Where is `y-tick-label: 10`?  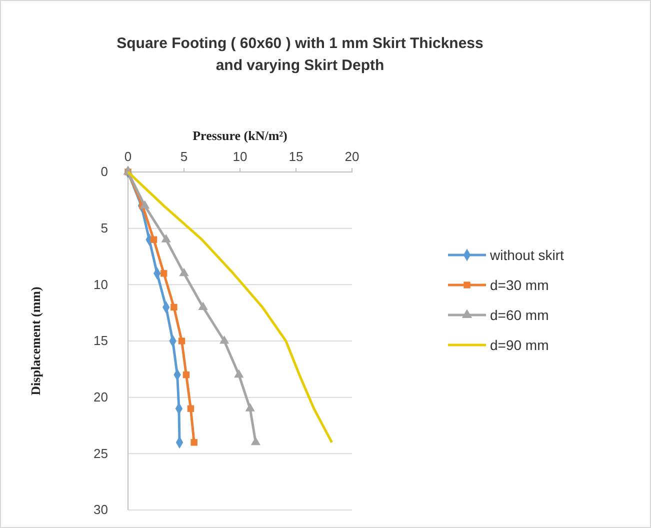
y-tick-label: 10 is located at coordinates (101, 284).